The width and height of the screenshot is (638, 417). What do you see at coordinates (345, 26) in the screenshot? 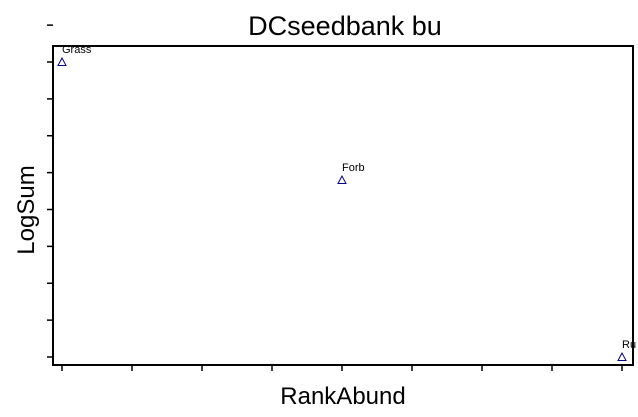
I see `chart-title: DCseedbank bu` at bounding box center [345, 26].